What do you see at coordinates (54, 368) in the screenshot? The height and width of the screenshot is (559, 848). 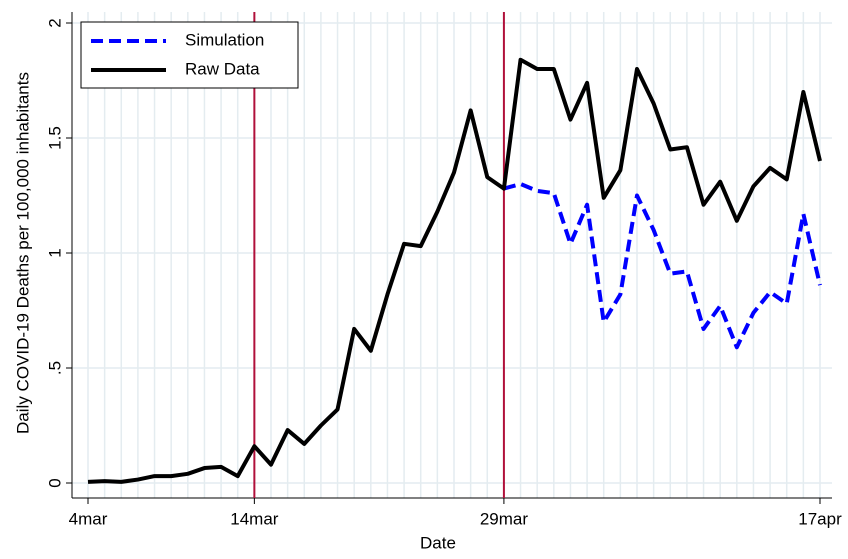 I see `y-tick-label: .5` at bounding box center [54, 368].